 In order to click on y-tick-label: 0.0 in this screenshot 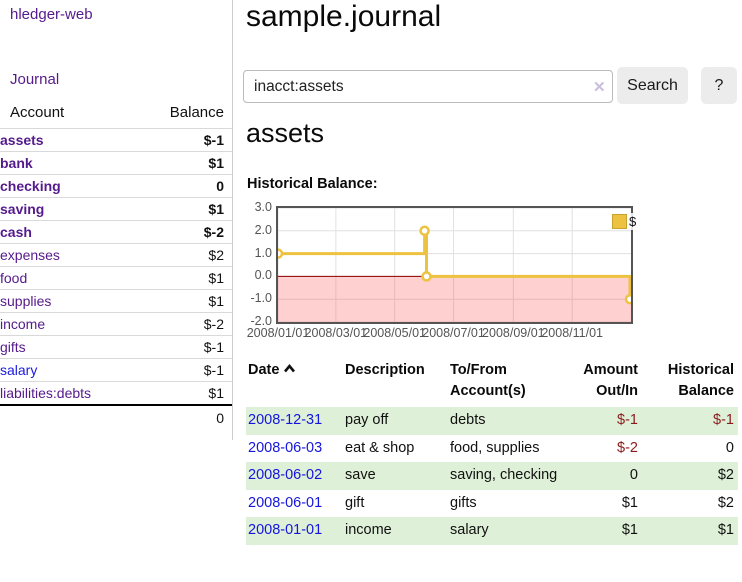, I will do `click(263, 275)`.